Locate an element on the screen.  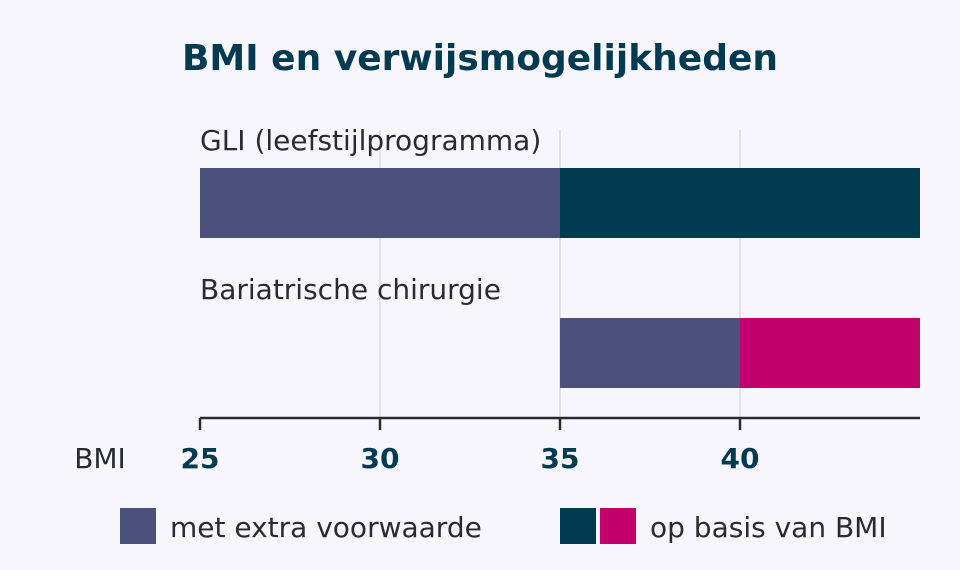
x-tick-label: 40 is located at coordinates (740, 458).